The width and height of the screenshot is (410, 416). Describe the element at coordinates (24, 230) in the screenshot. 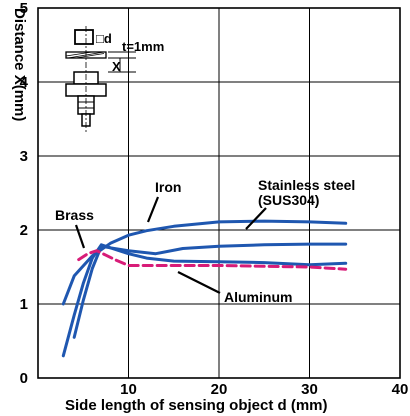

I see `y-tick-label: 2` at that location.